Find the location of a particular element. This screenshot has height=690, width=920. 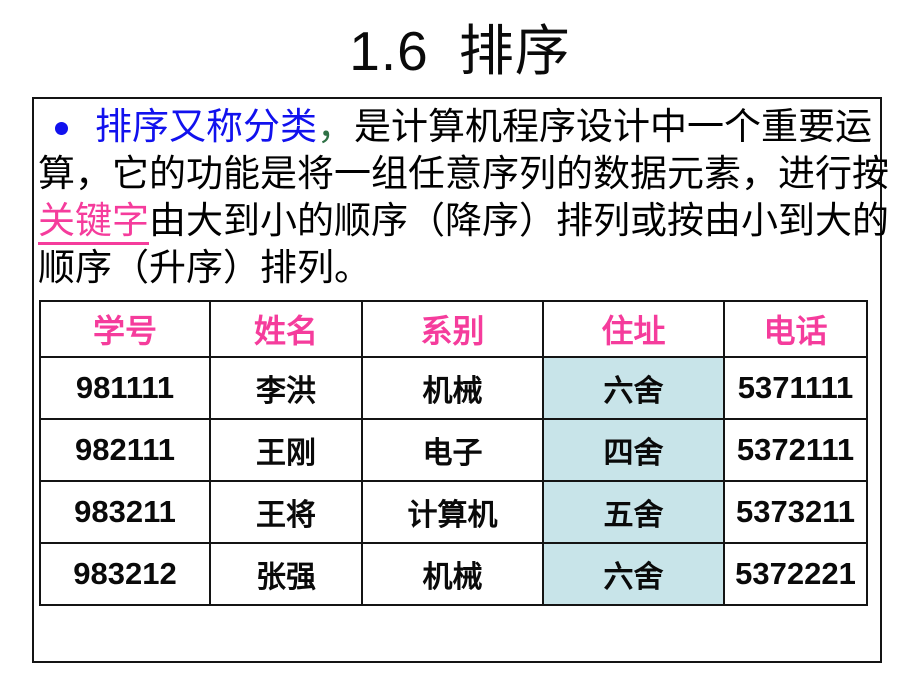

table-cell: 计算机 is located at coordinates (452, 512).